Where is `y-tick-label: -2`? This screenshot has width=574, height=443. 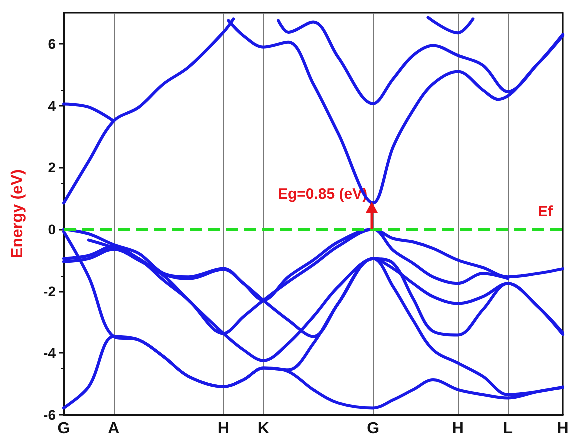 y-tick-label: -2 is located at coordinates (50, 291).